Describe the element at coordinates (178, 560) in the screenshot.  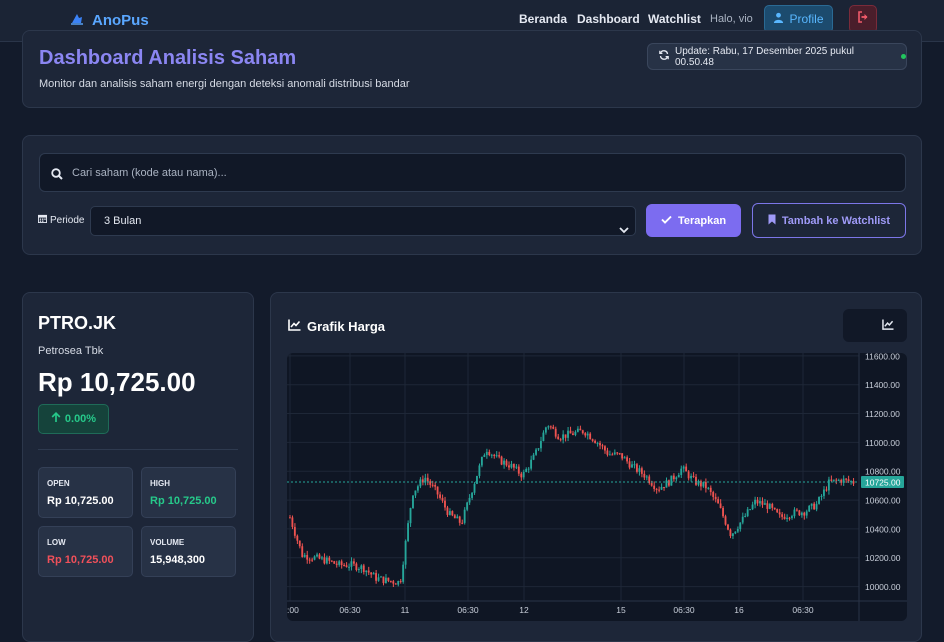
I see `stat-value: 15,948,300` at that location.